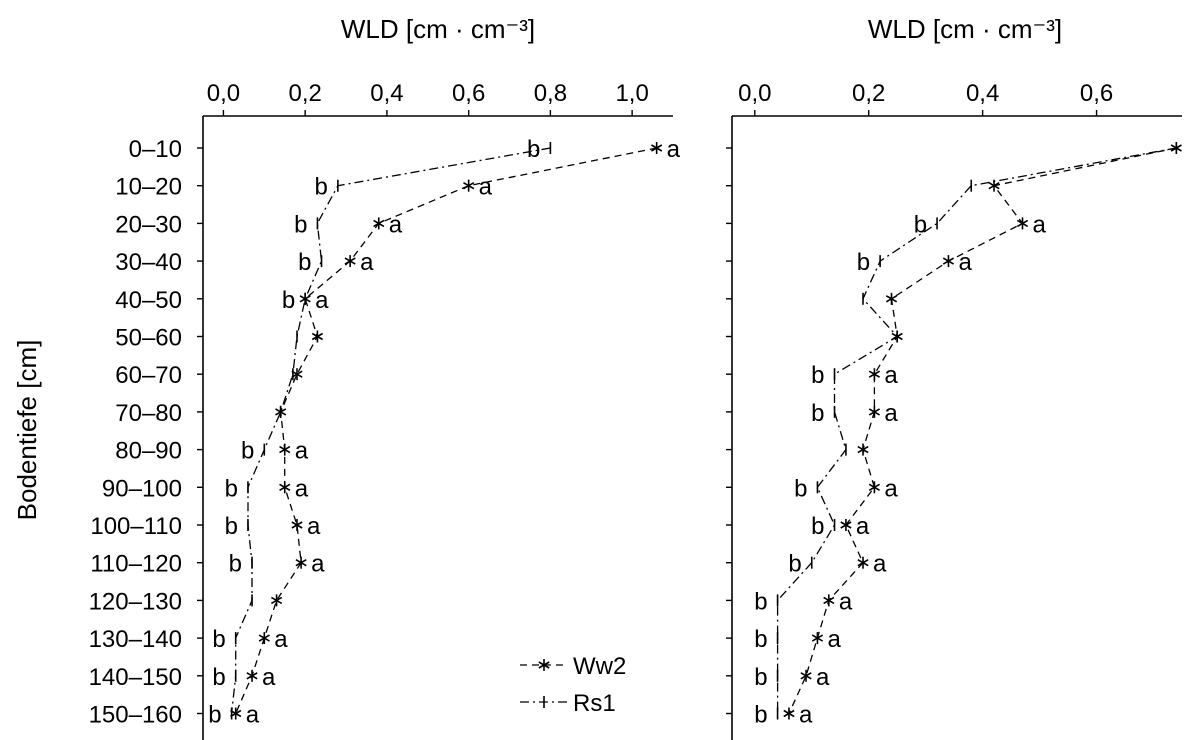  I want to click on legend-ww2-label: Ww2, so click(599, 666).